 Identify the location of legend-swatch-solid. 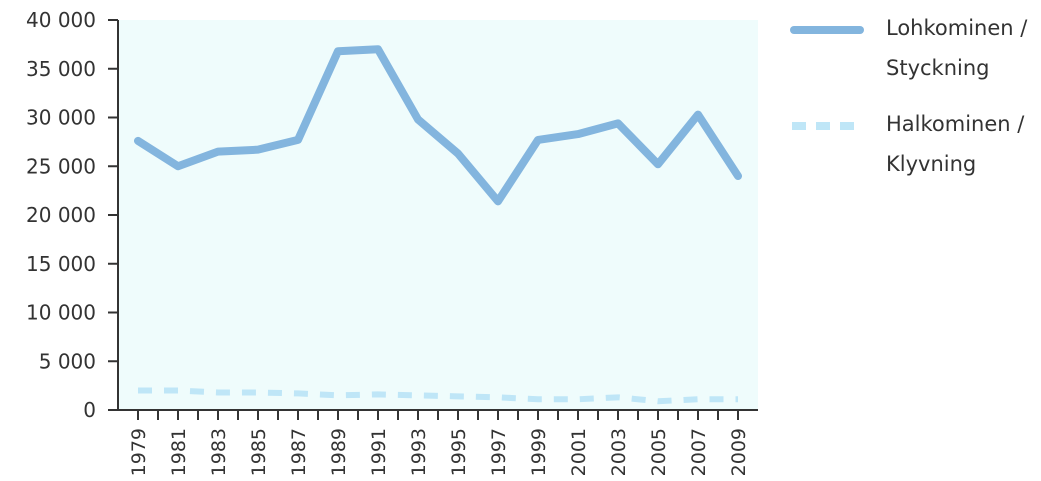
(827, 30).